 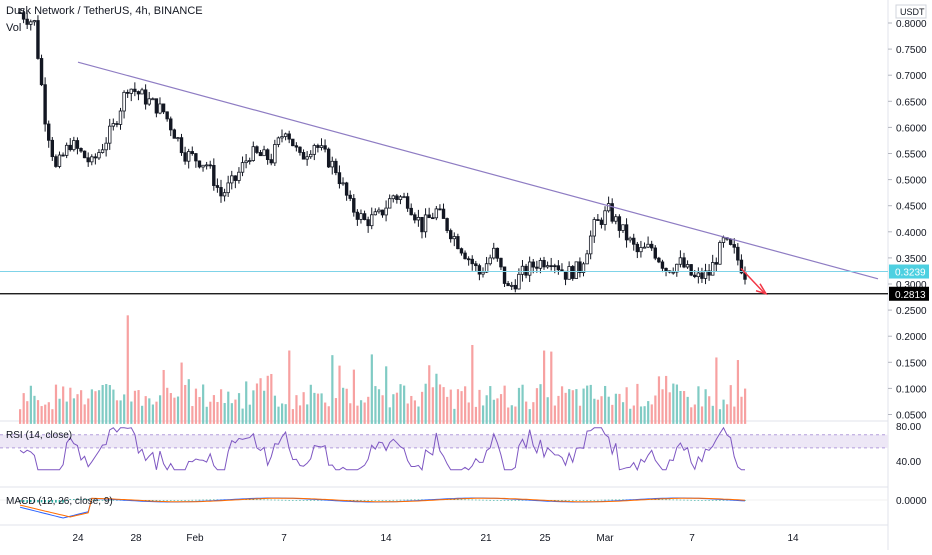 What do you see at coordinates (911, 24) in the screenshot?
I see `price-tick-label: 0.8000` at bounding box center [911, 24].